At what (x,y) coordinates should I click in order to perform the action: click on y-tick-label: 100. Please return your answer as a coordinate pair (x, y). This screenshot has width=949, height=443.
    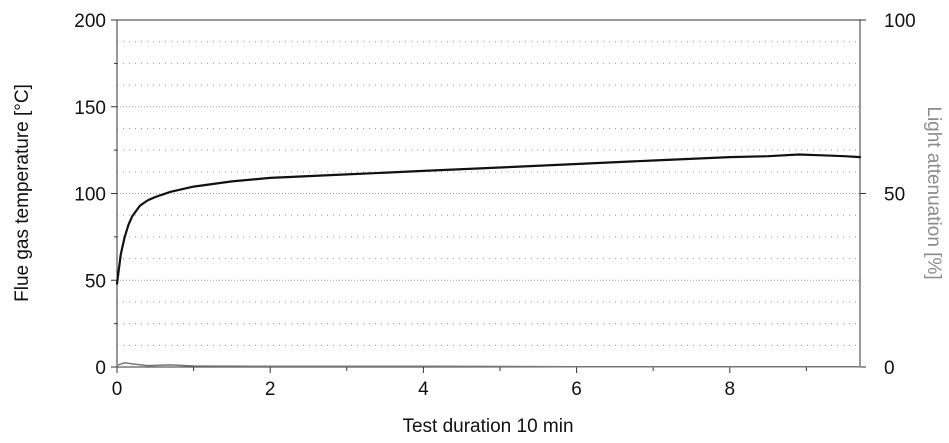
    Looking at the image, I should click on (90, 195).